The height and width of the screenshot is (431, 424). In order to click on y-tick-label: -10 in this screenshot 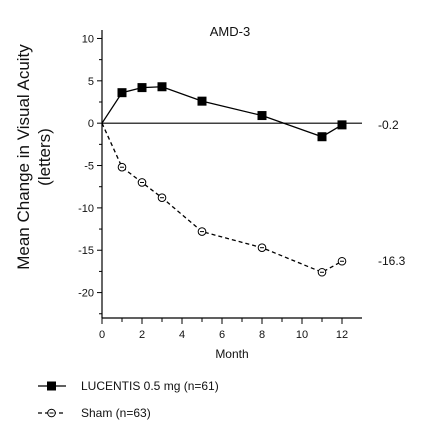, I will do `click(86, 209)`.